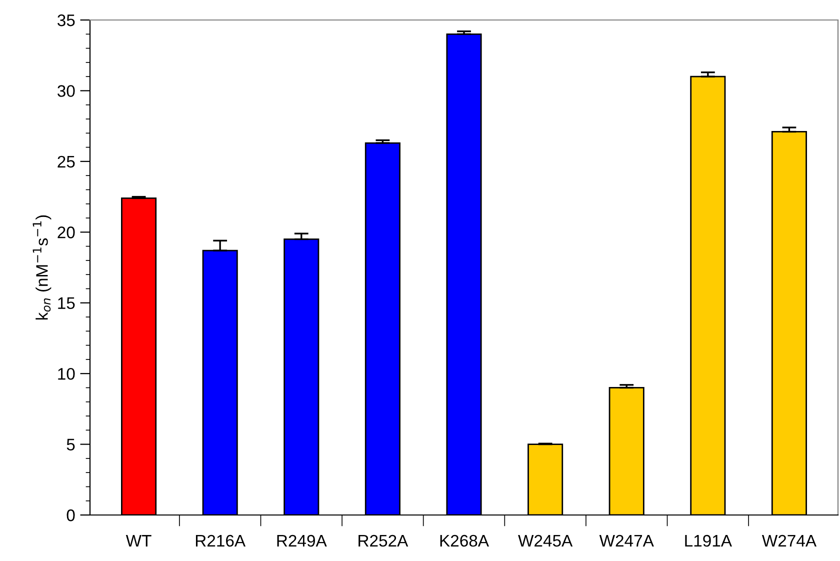  I want to click on x-tick-label: K268A, so click(464, 540).